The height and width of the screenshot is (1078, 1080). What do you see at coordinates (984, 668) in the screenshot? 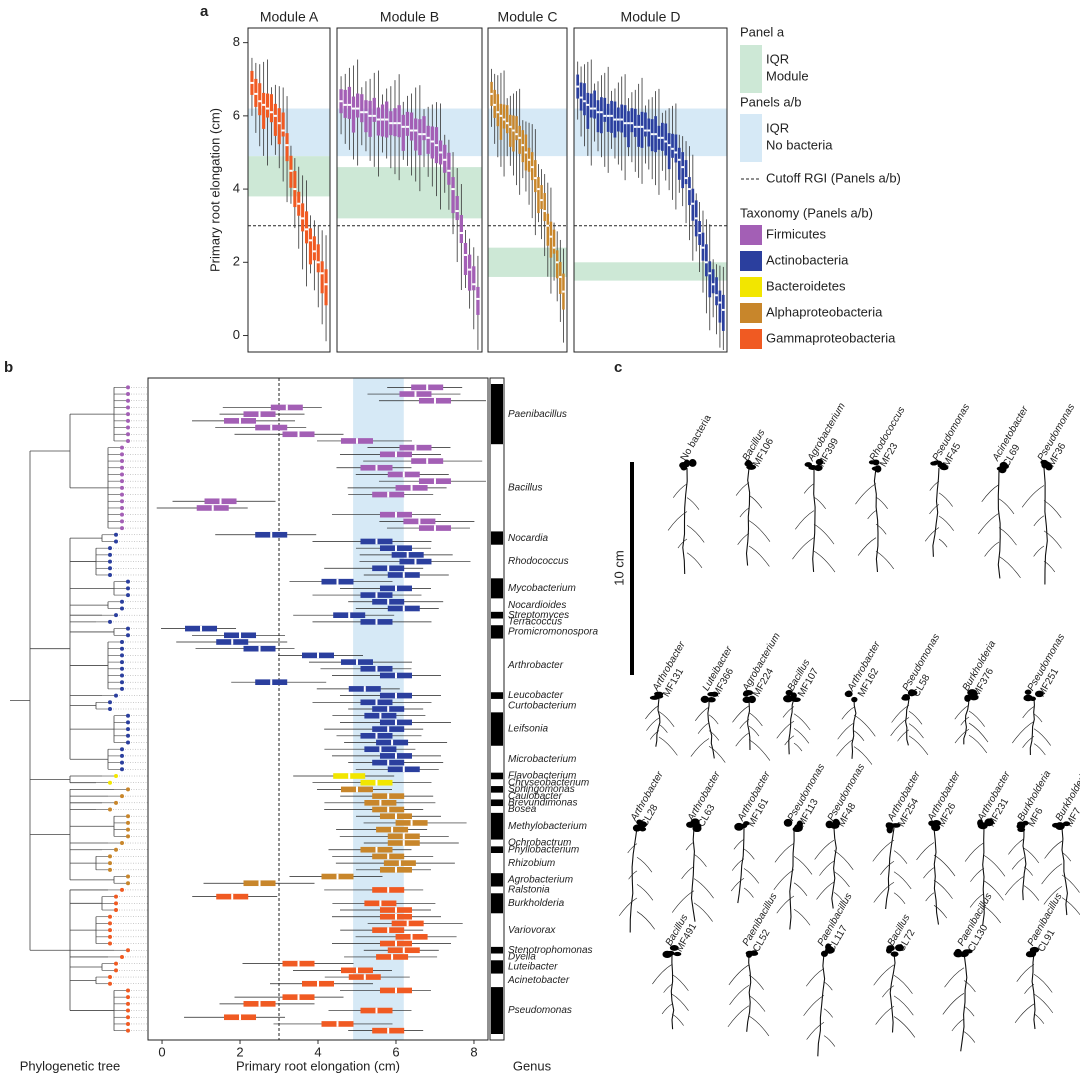
I see `plant-label: BurkholderiaMF376` at bounding box center [984, 668].